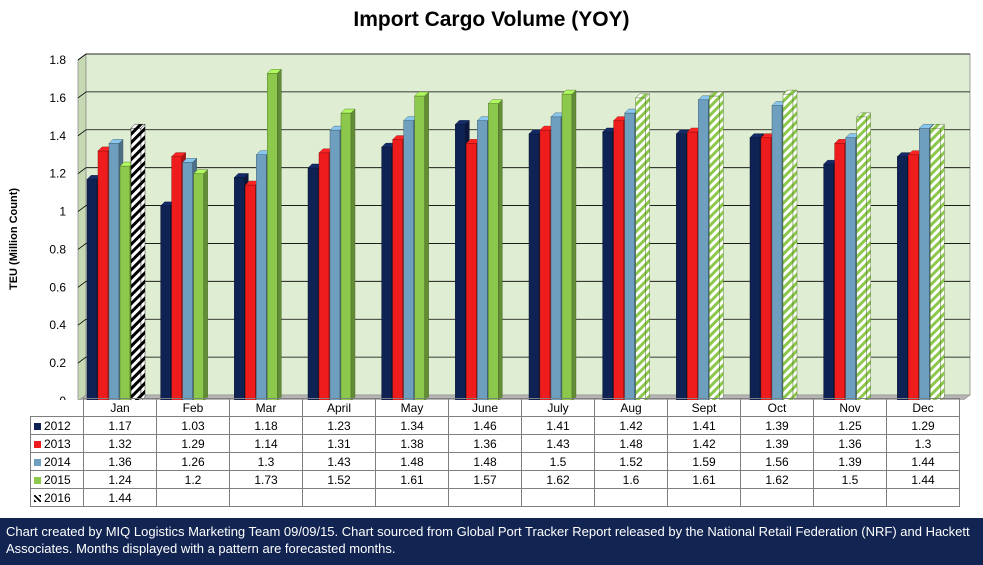  Describe the element at coordinates (266, 407) in the screenshot. I see `x-tick-label: Mar` at that location.